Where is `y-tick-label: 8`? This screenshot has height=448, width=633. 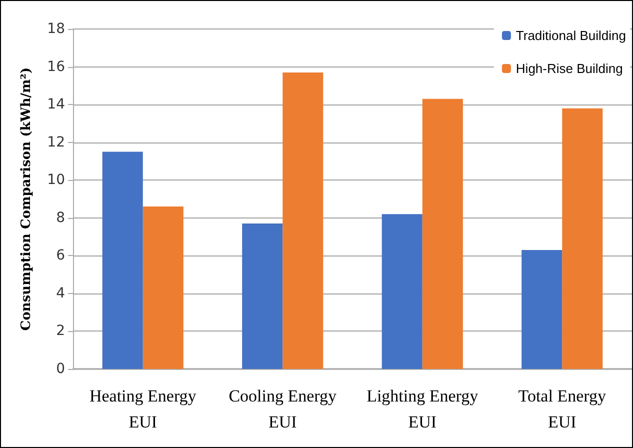 y-tick-label: 8 is located at coordinates (60, 218).